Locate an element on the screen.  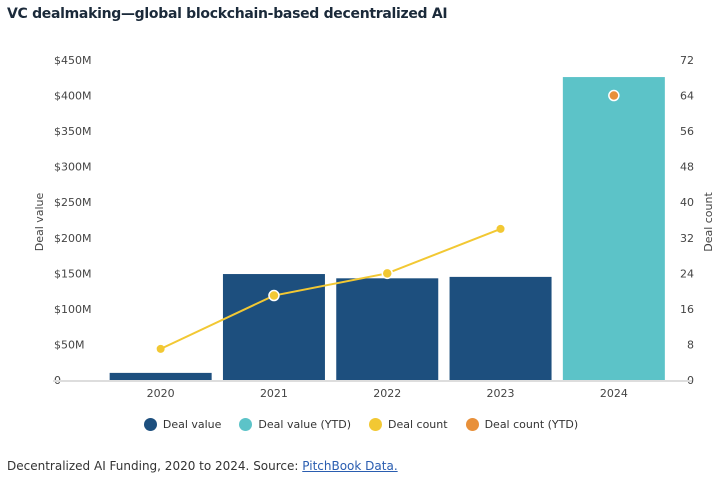
y2-tick-label: 8 is located at coordinates (690, 344).